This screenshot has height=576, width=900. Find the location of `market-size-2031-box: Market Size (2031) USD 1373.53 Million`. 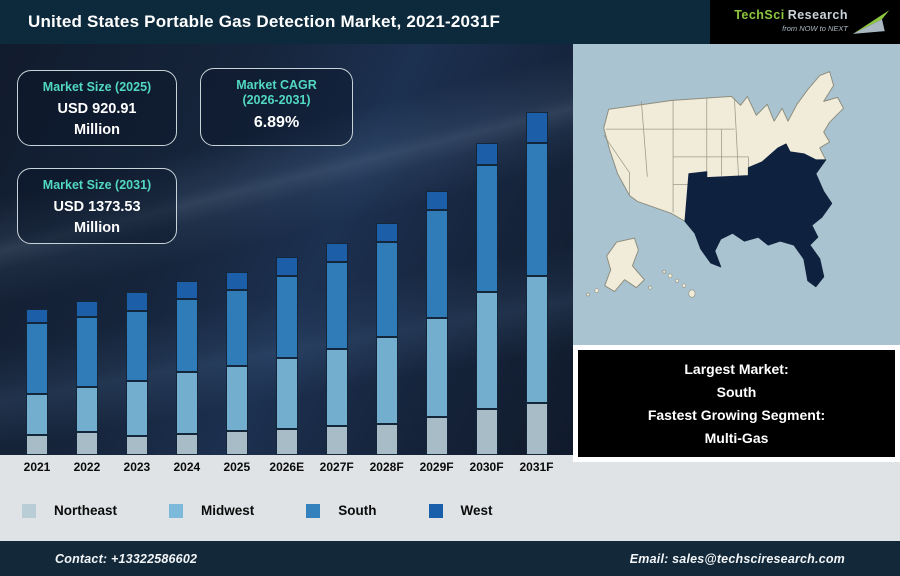

market-size-2031-box: Market Size (2031) USD 1373.53 Million is located at coordinates (97, 206).